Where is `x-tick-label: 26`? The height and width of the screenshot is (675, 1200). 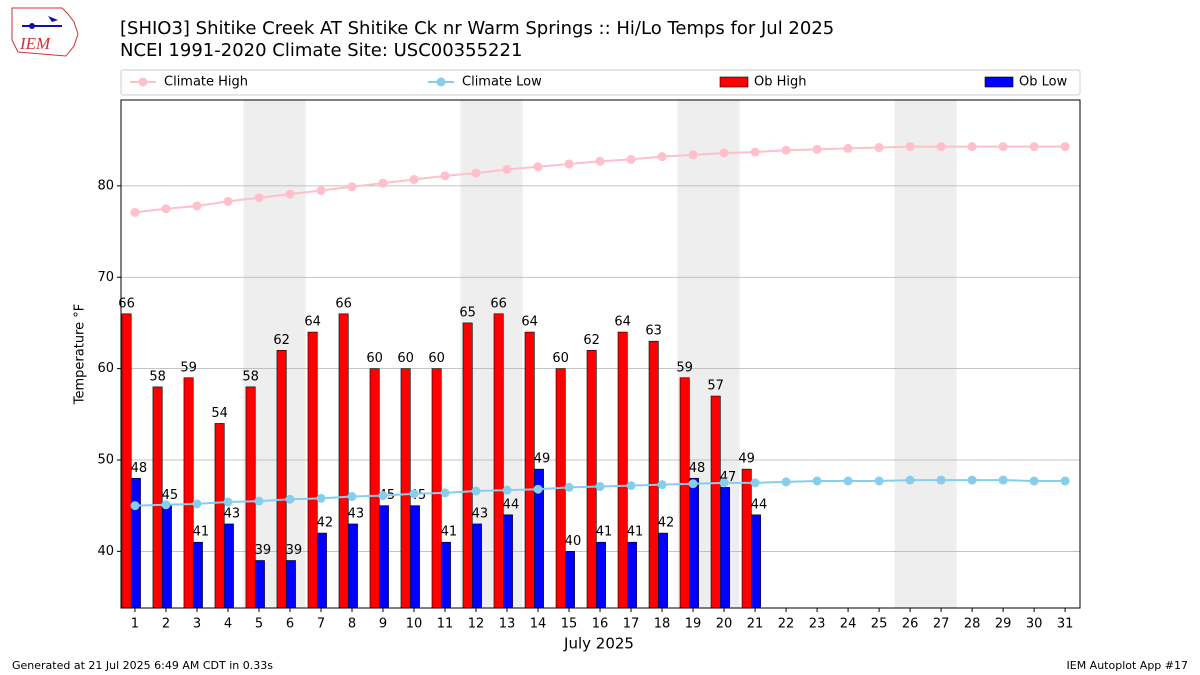 x-tick-label: 26 is located at coordinates (910, 624).